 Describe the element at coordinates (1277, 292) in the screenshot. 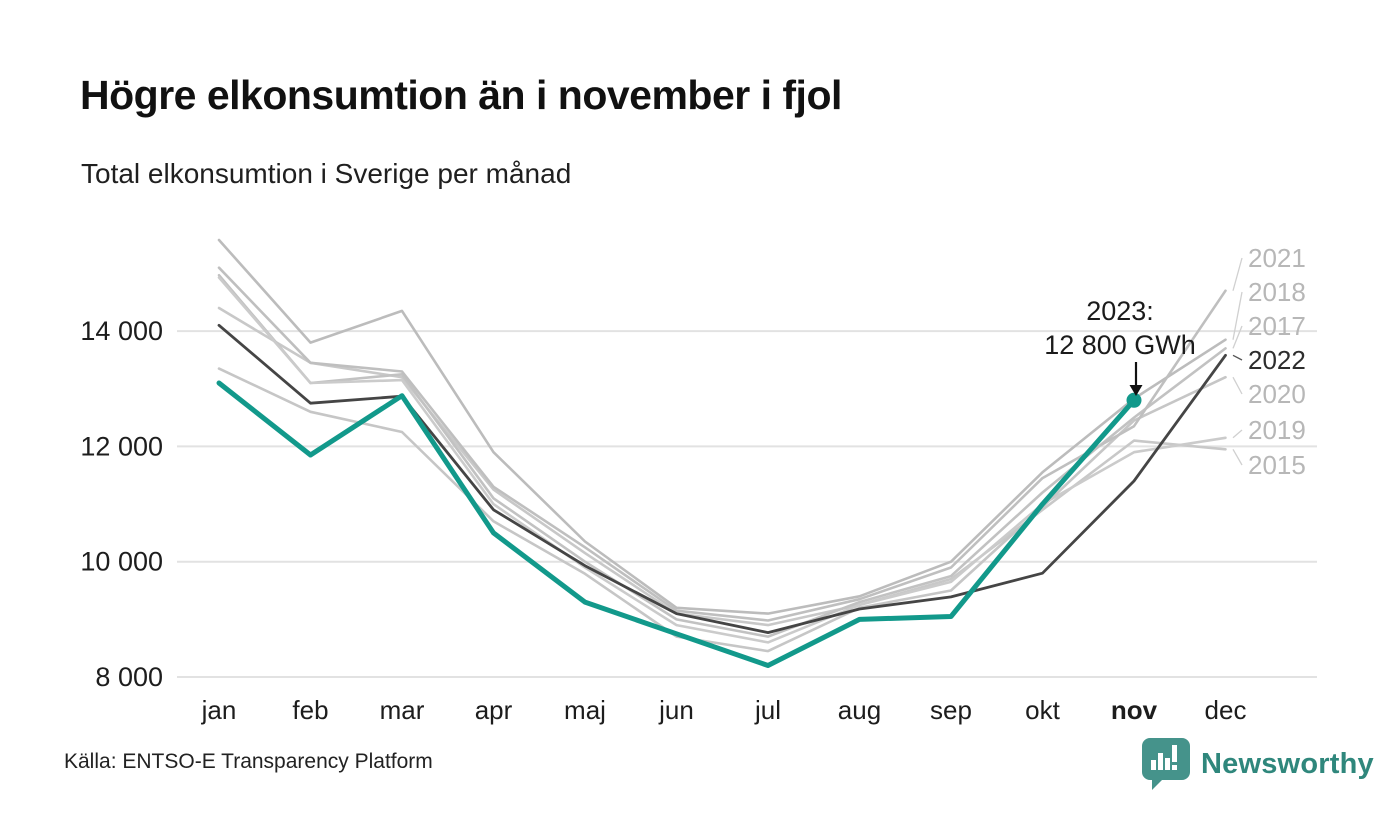

I see `year-label-2018: 2018` at that location.